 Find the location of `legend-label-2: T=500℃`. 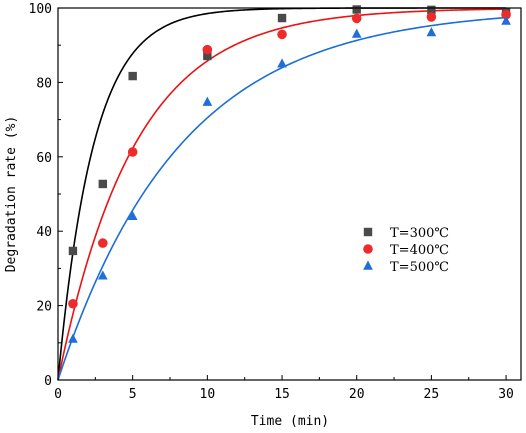

legend-label-2: T=500℃ is located at coordinates (419, 267).